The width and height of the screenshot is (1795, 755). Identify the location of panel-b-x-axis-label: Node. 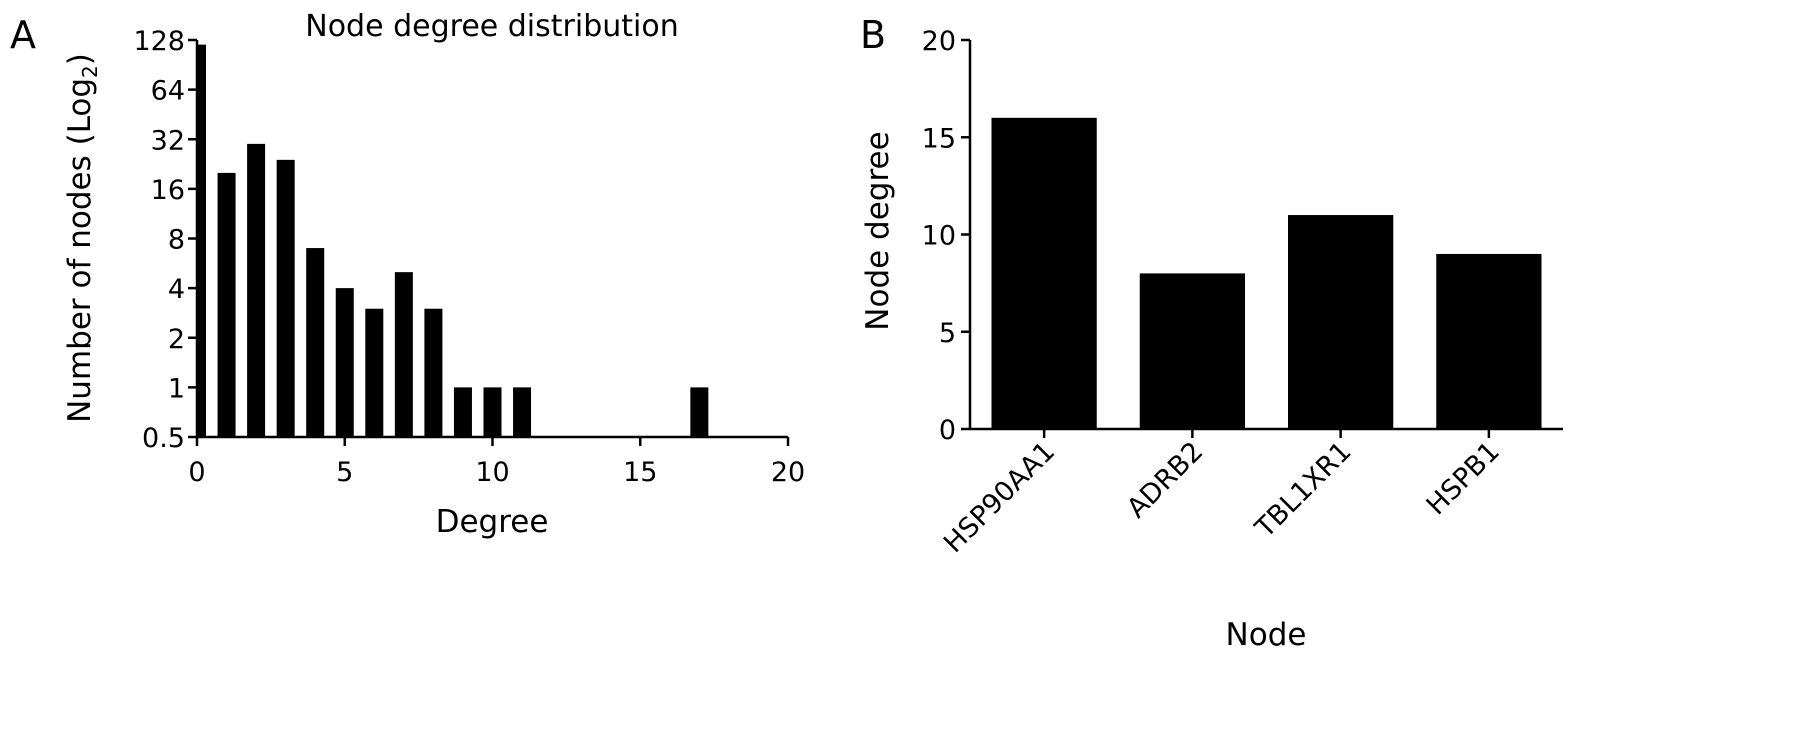
(1266, 635).